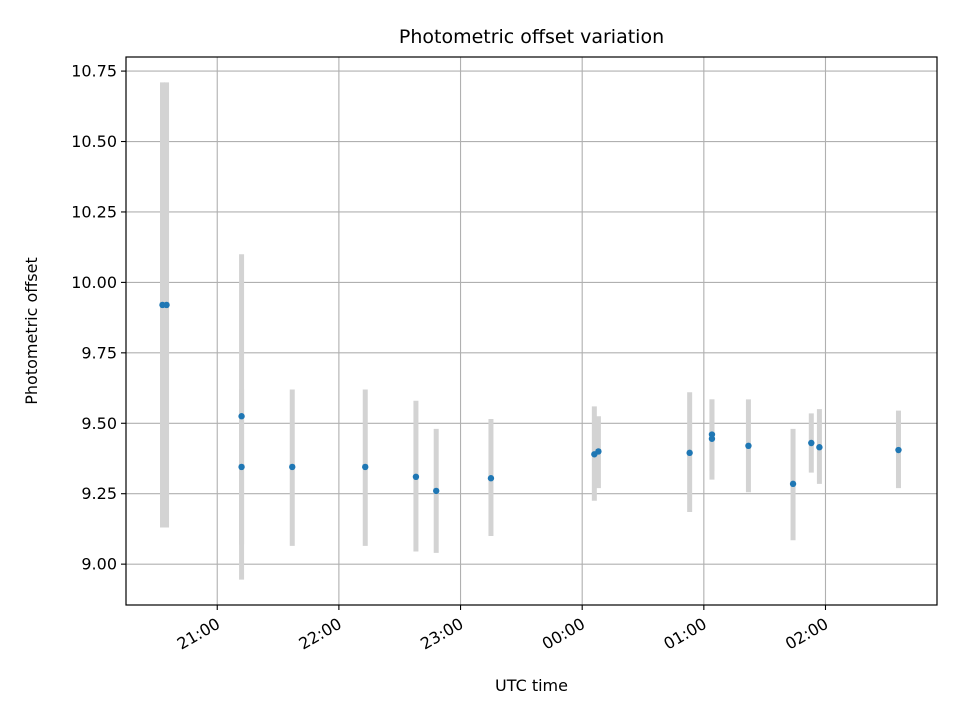  What do you see at coordinates (31, 331) in the screenshot?
I see `y-axis-label: Photometric offset` at bounding box center [31, 331].